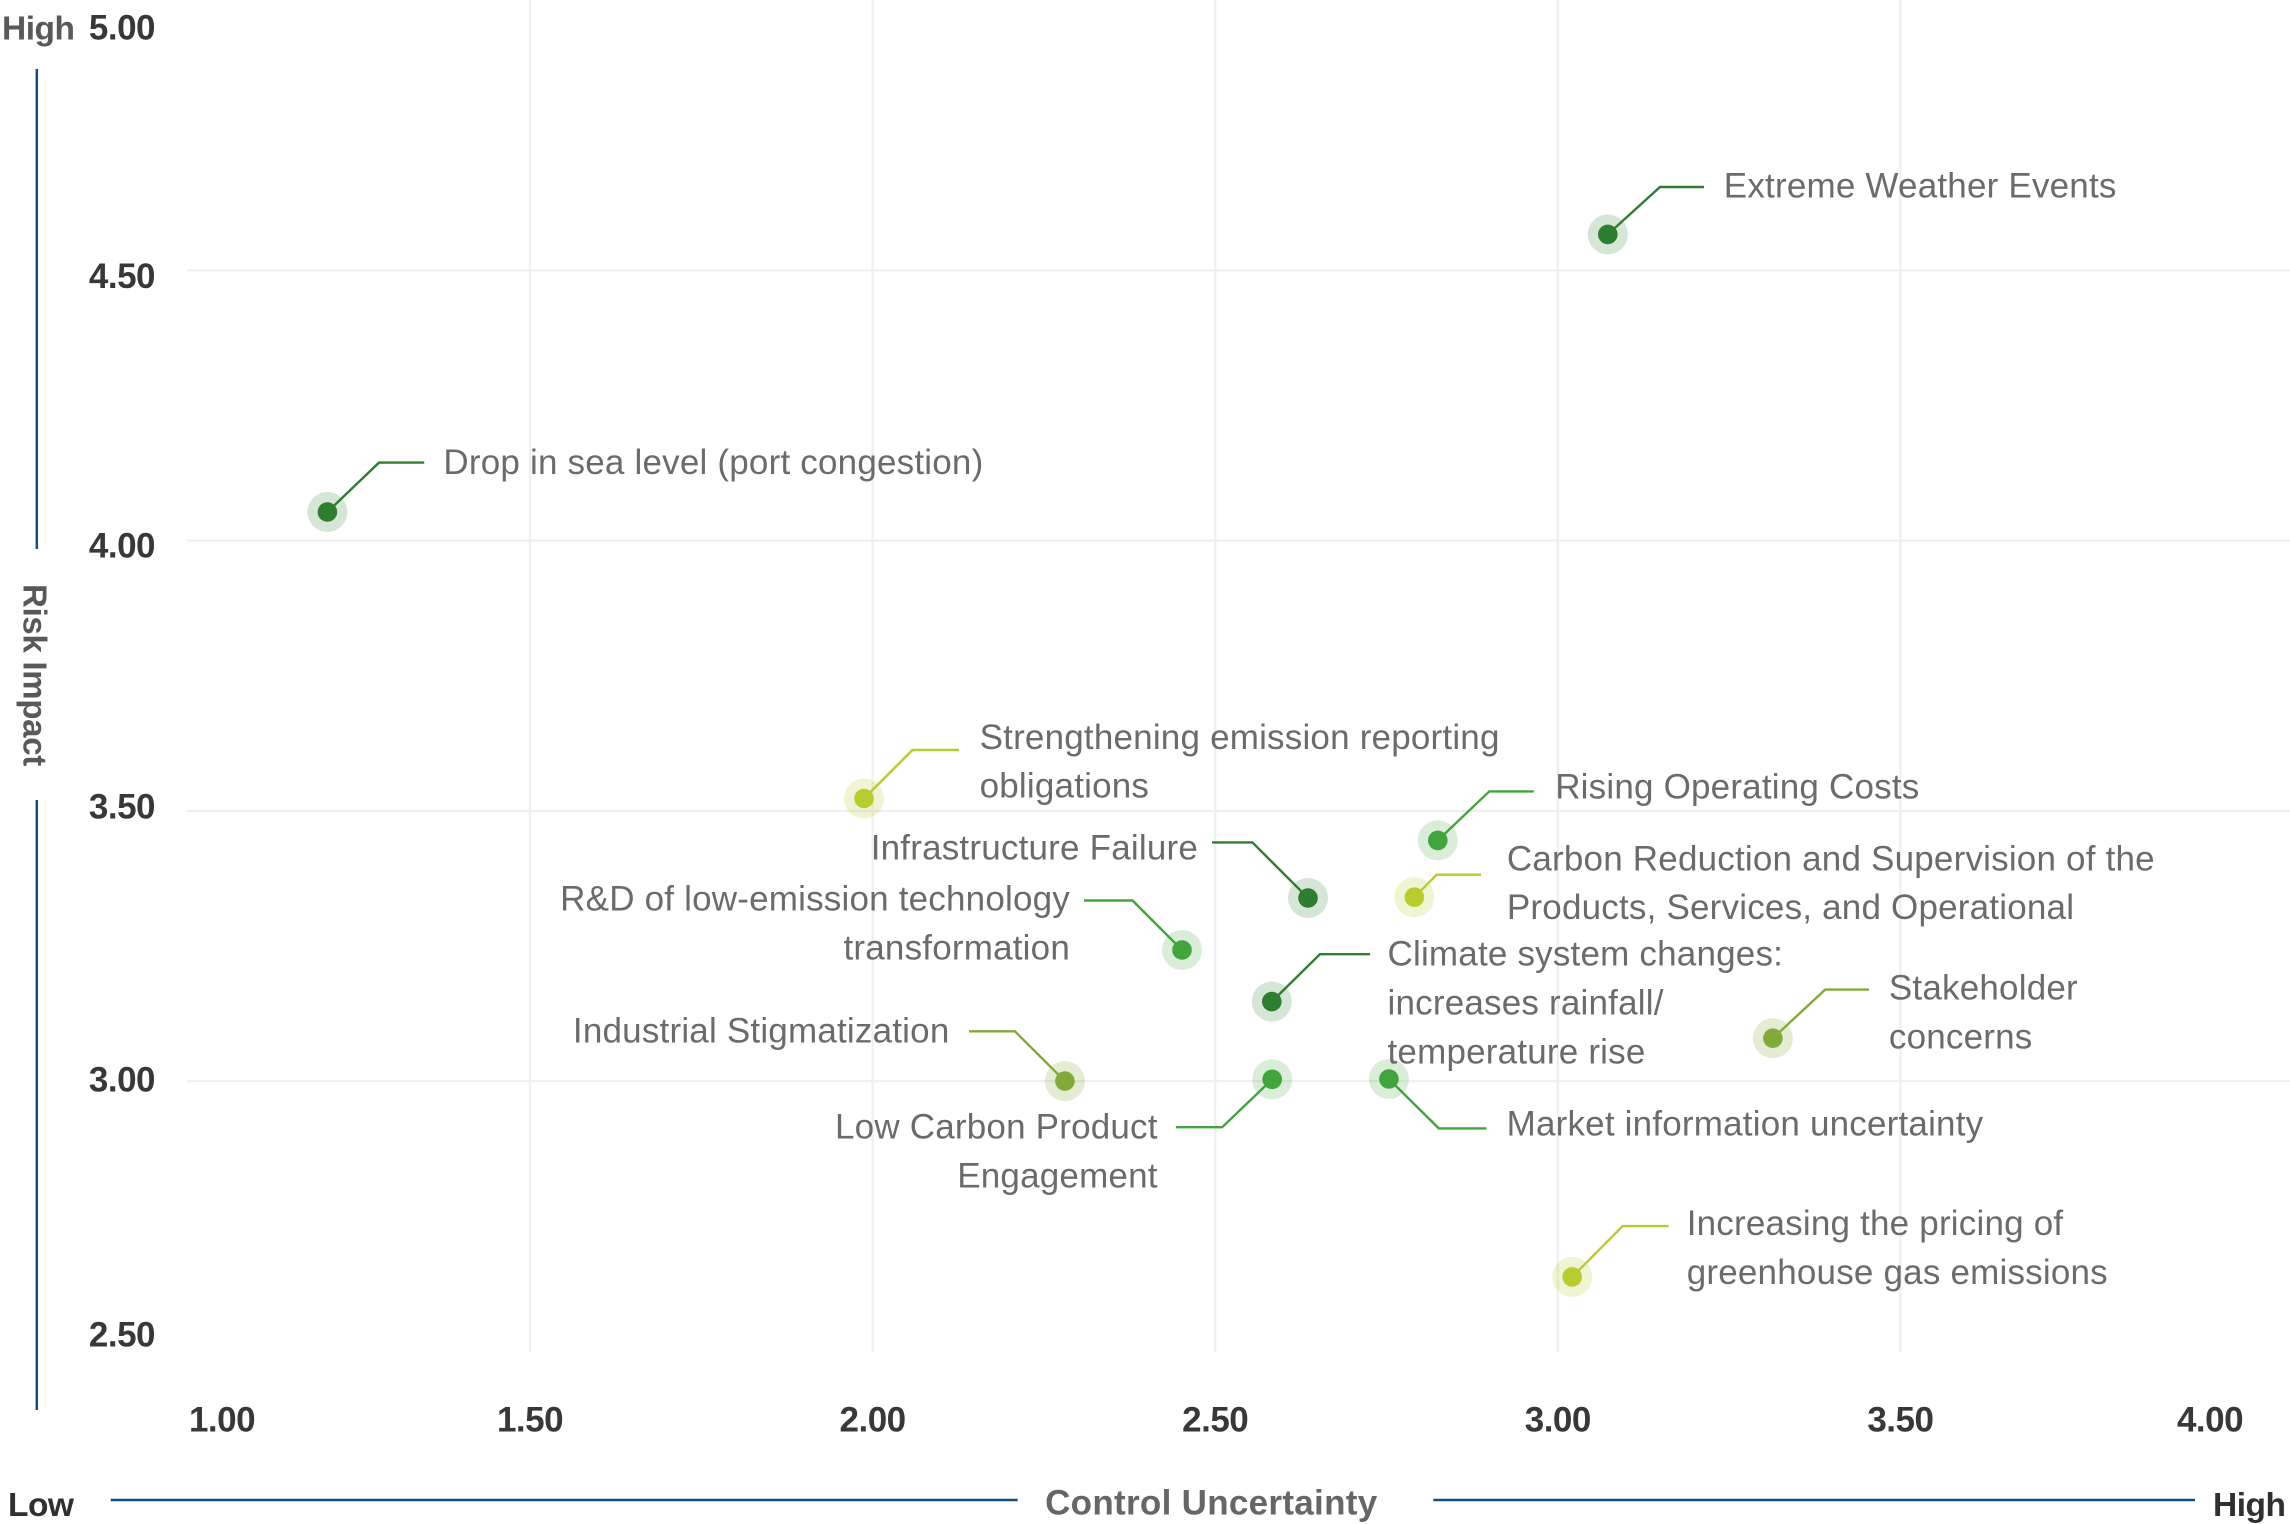 The image size is (2290, 1524). Describe the element at coordinates (122, 276) in the screenshot. I see `svg-text: 4.50` at that location.